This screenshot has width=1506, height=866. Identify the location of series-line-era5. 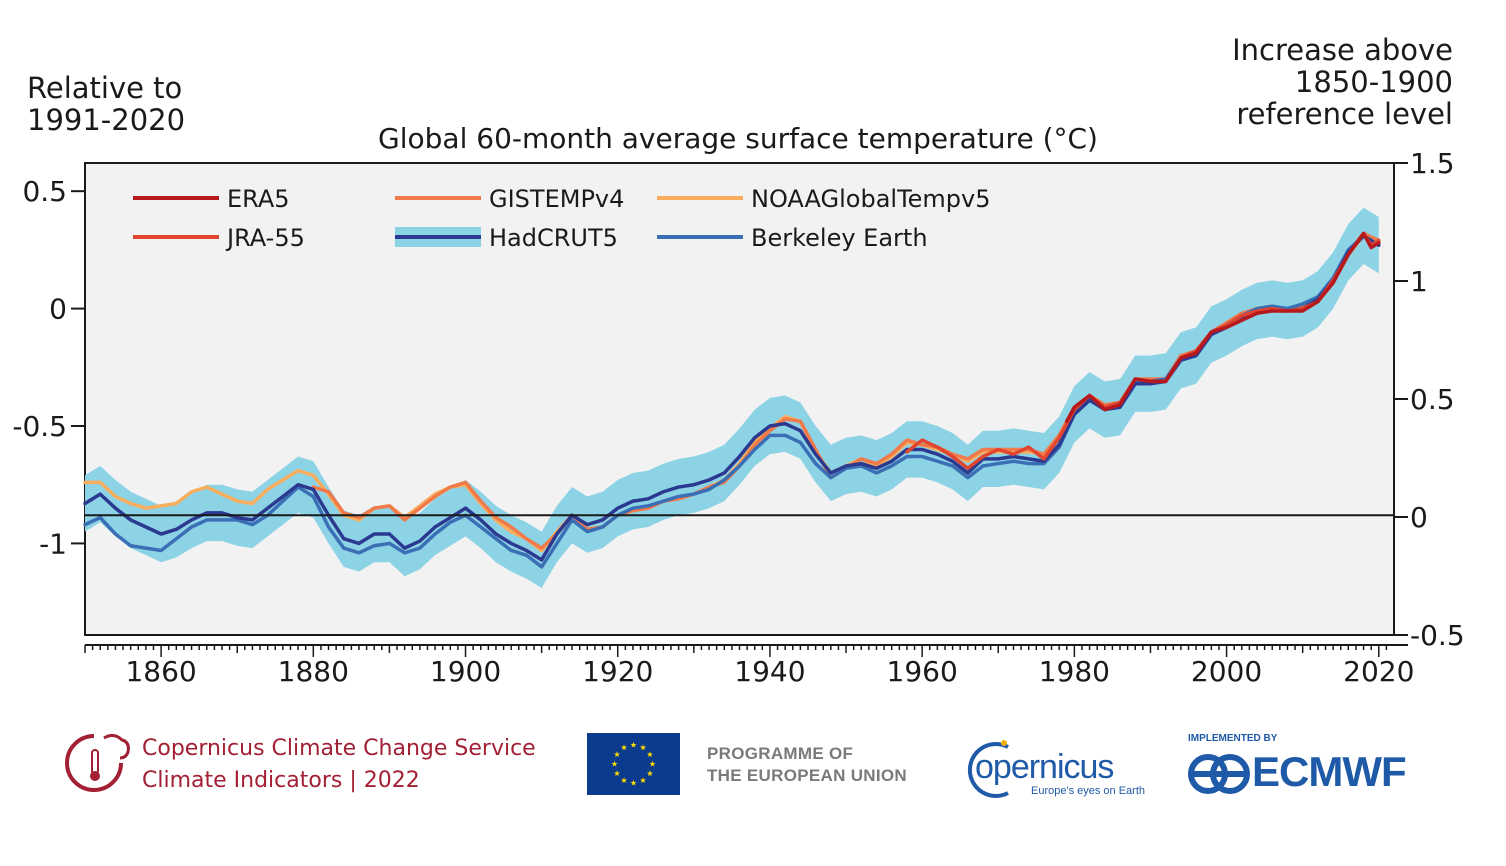
(1223, 327).